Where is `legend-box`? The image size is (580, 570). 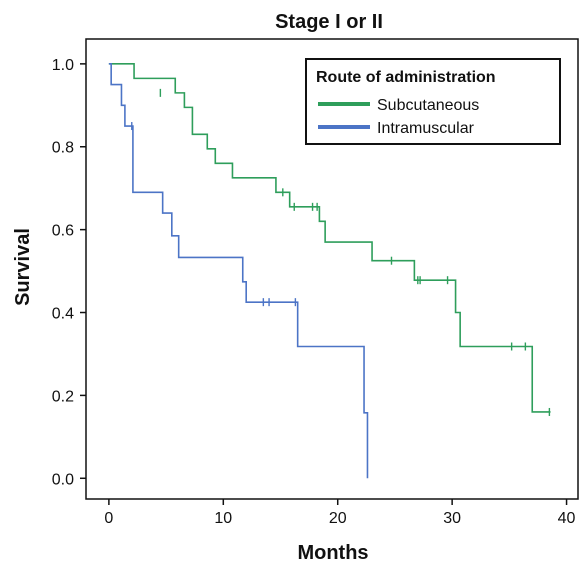 legend-box is located at coordinates (433, 101).